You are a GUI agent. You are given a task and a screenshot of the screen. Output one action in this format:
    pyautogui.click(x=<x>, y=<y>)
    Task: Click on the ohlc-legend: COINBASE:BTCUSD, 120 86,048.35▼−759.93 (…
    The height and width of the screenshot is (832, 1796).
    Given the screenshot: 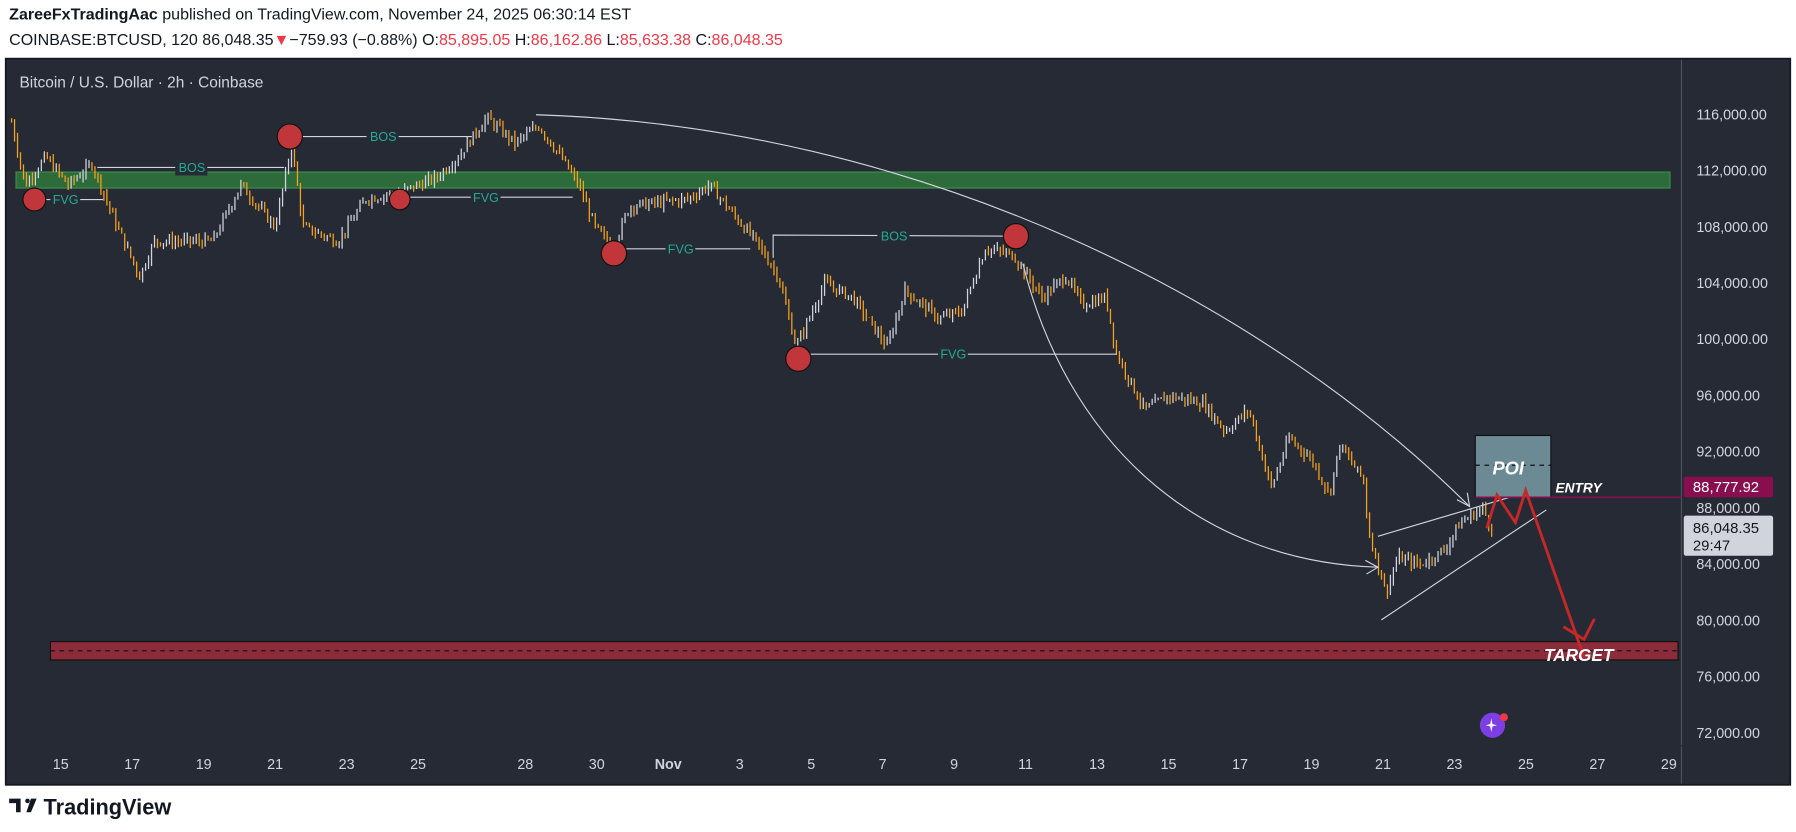 What is the action you would take?
    pyautogui.click(x=396, y=40)
    